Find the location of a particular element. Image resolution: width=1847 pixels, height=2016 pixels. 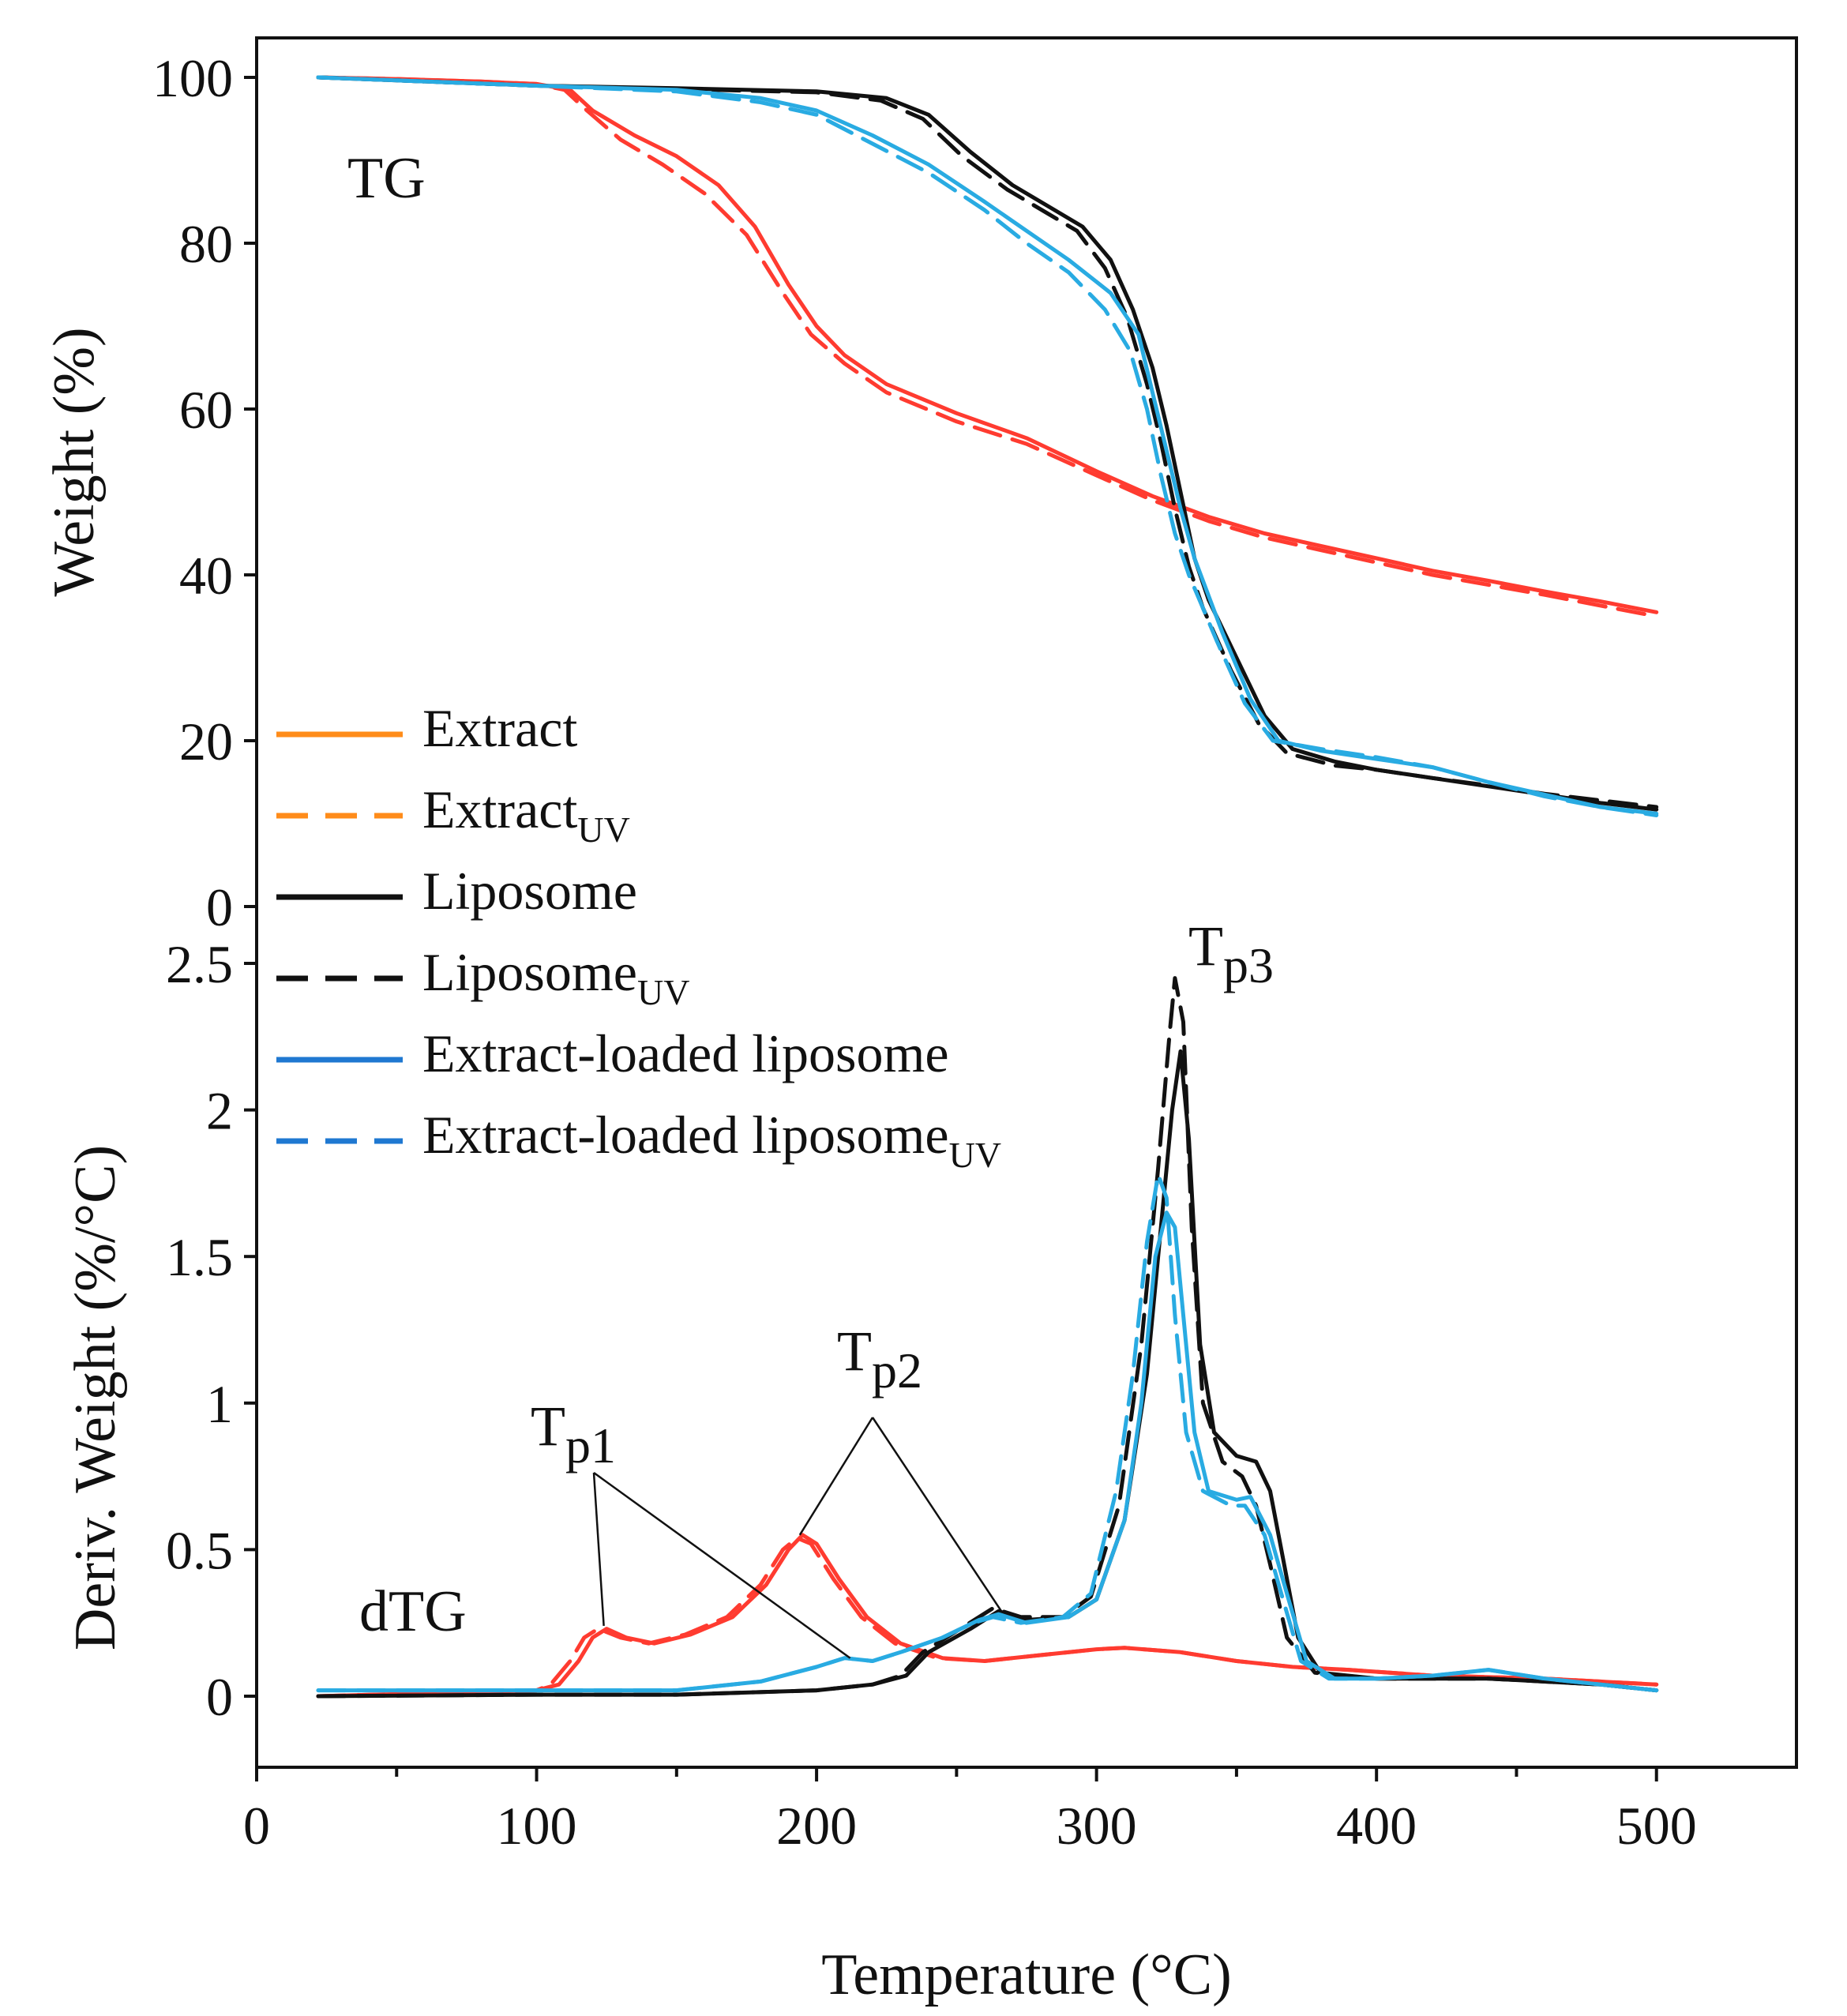

annotation-tp3: Tp3 is located at coordinates (1231, 953).